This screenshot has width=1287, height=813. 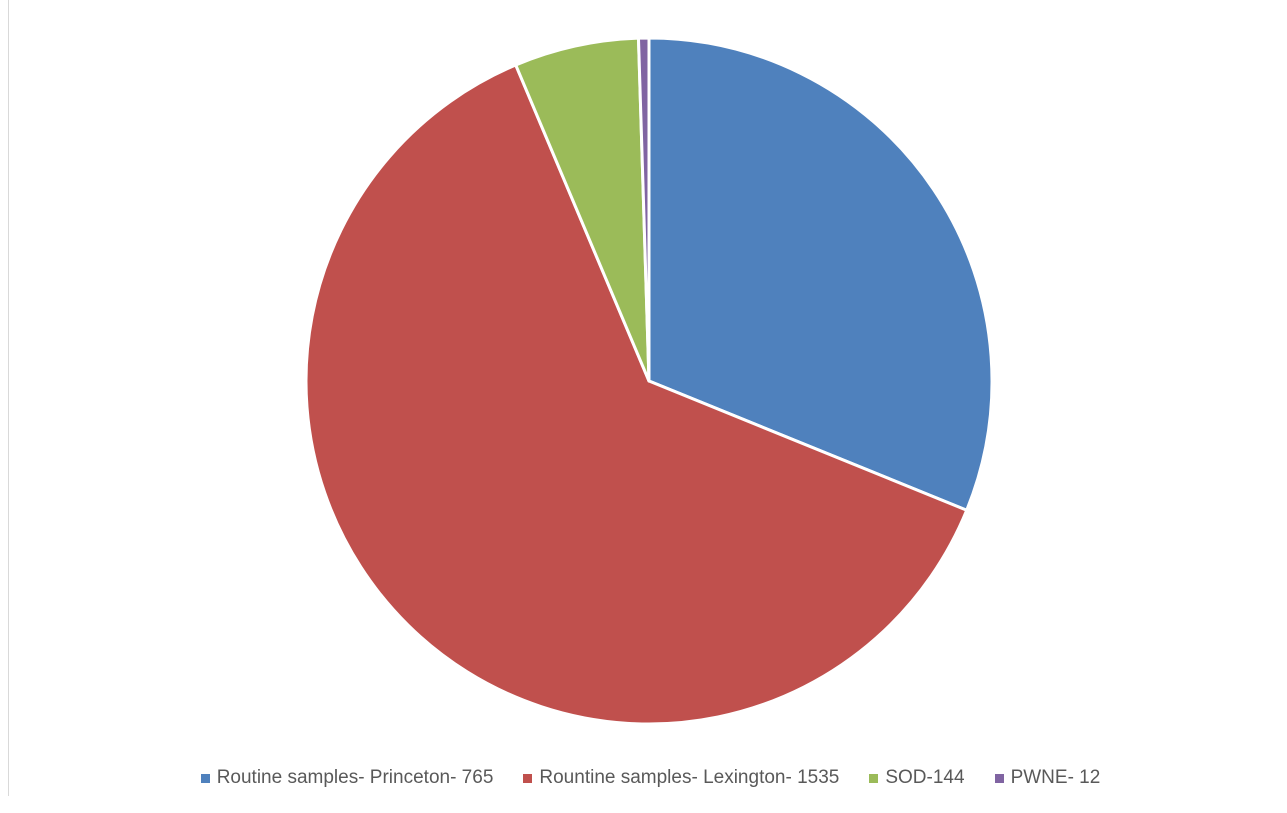 What do you see at coordinates (205, 778) in the screenshot?
I see `legend-swatch-princeton` at bounding box center [205, 778].